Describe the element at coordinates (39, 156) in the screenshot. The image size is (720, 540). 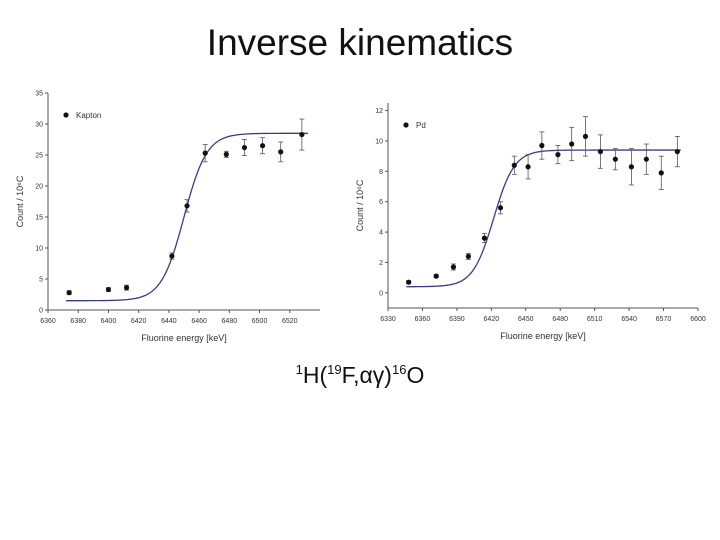
I see `y-tick-label: 25` at that location.